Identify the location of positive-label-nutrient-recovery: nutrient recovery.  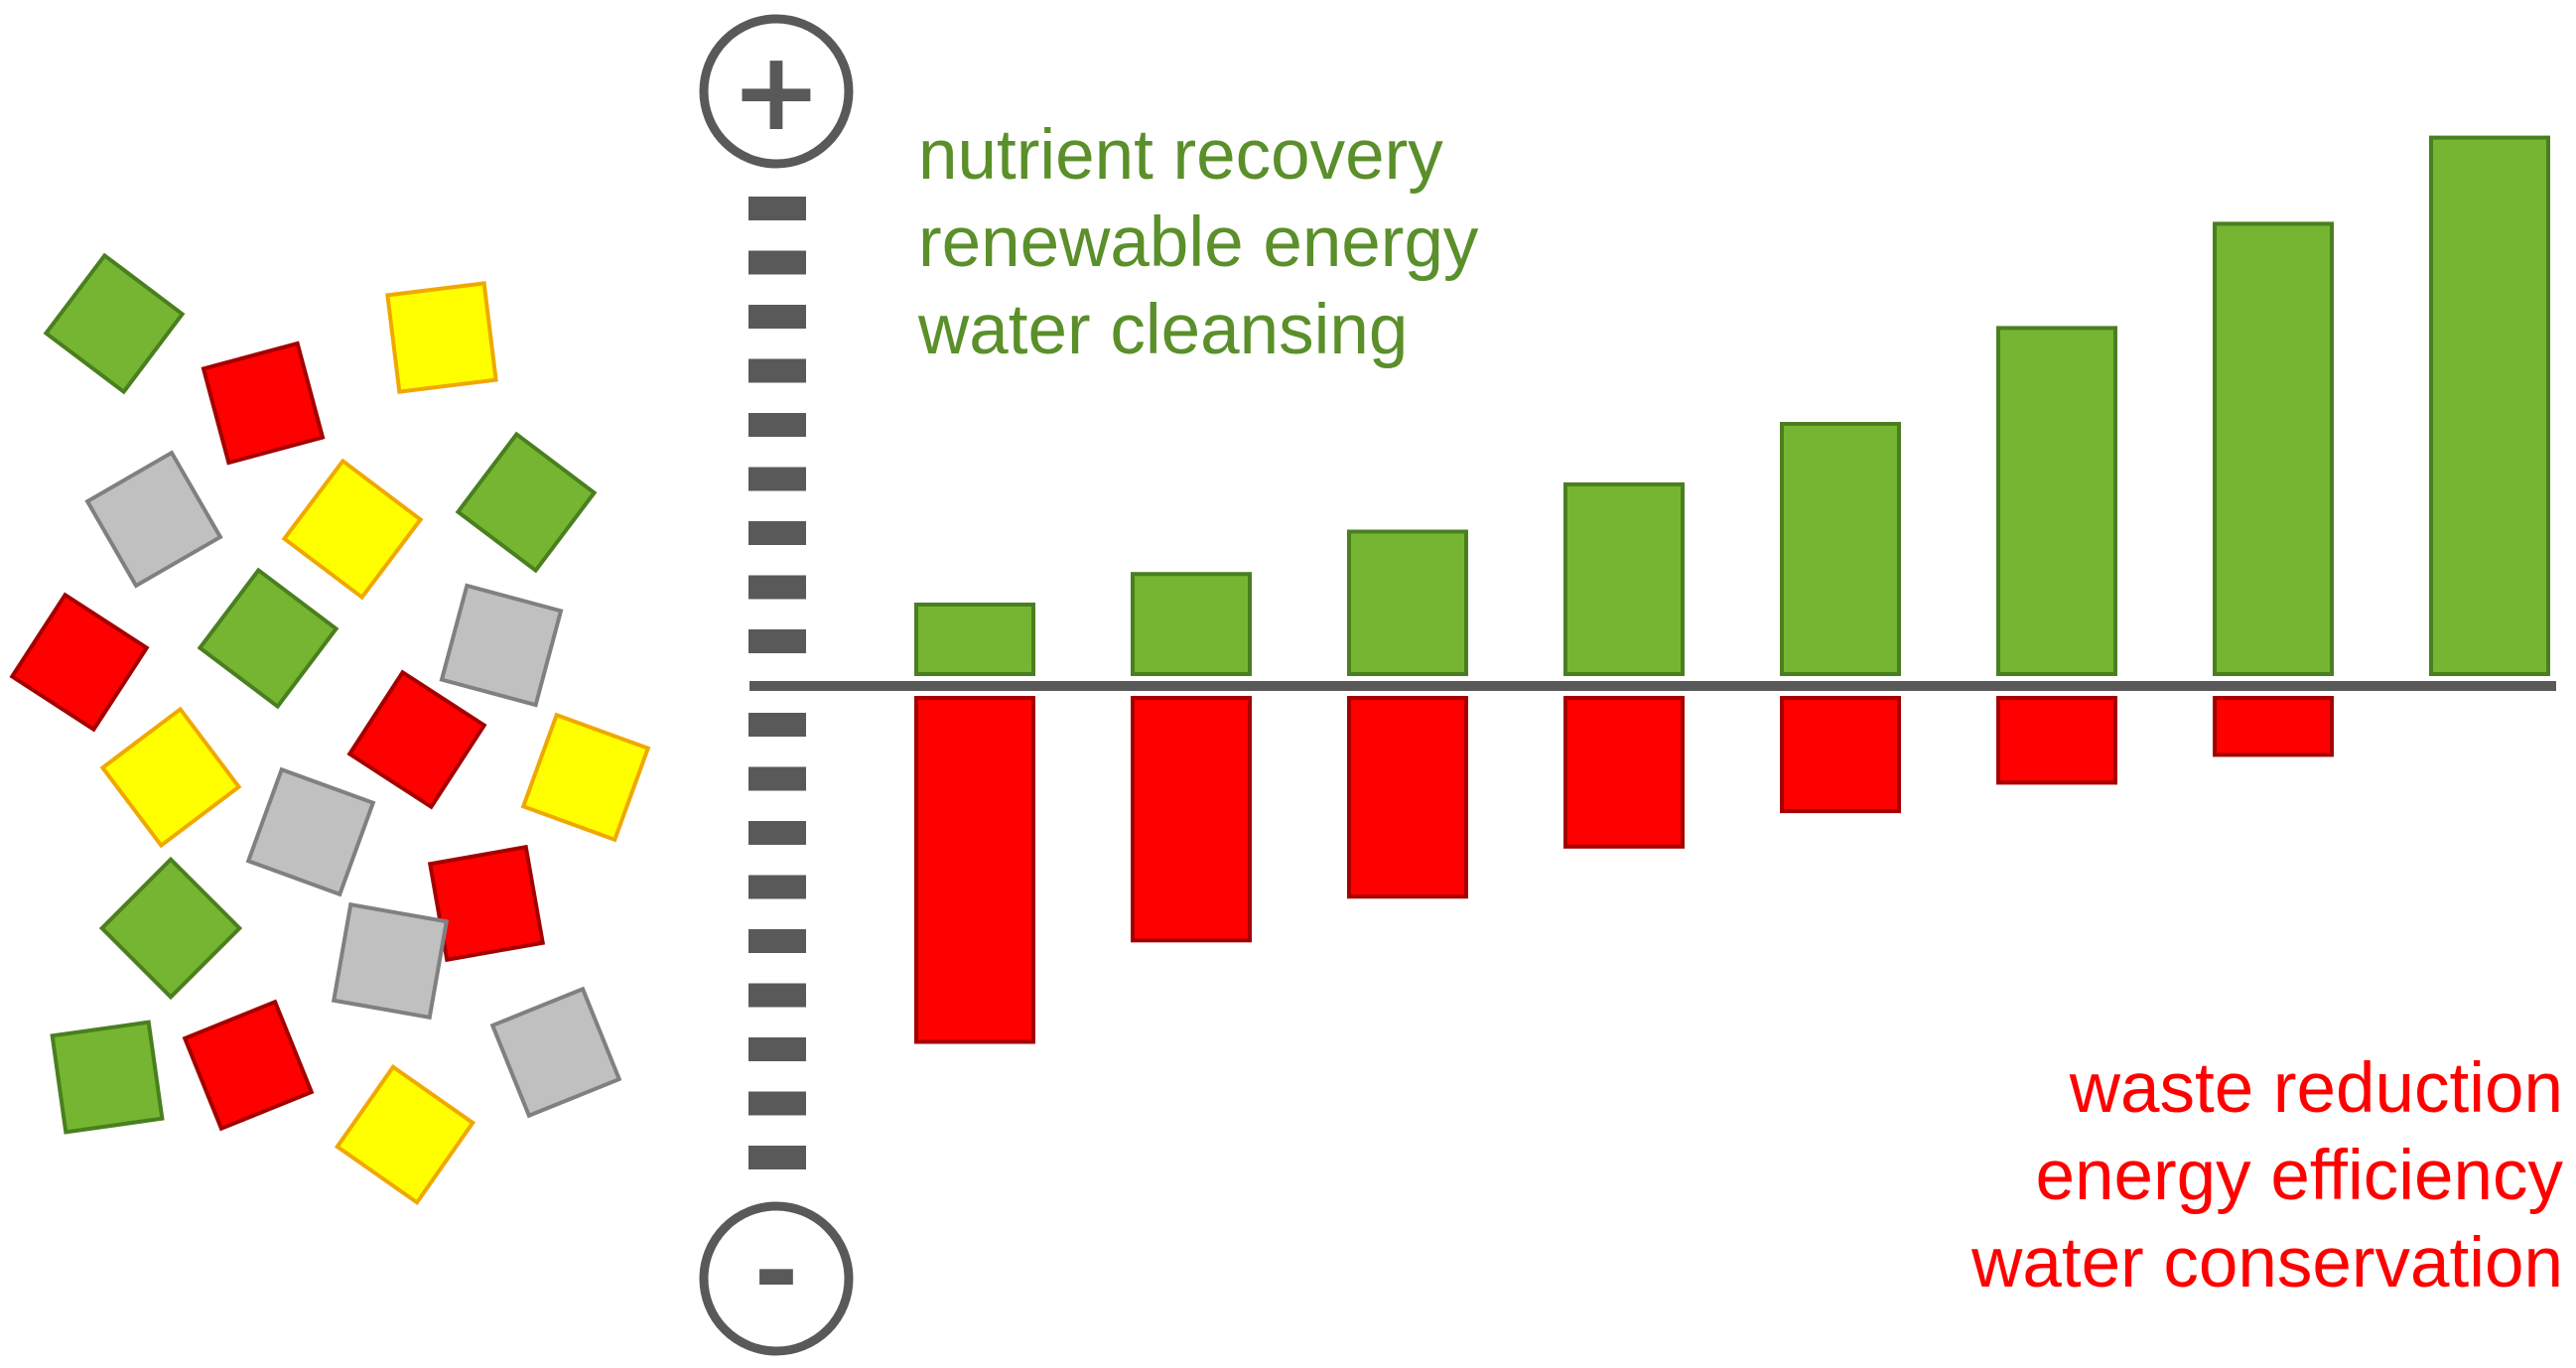
(1180, 155).